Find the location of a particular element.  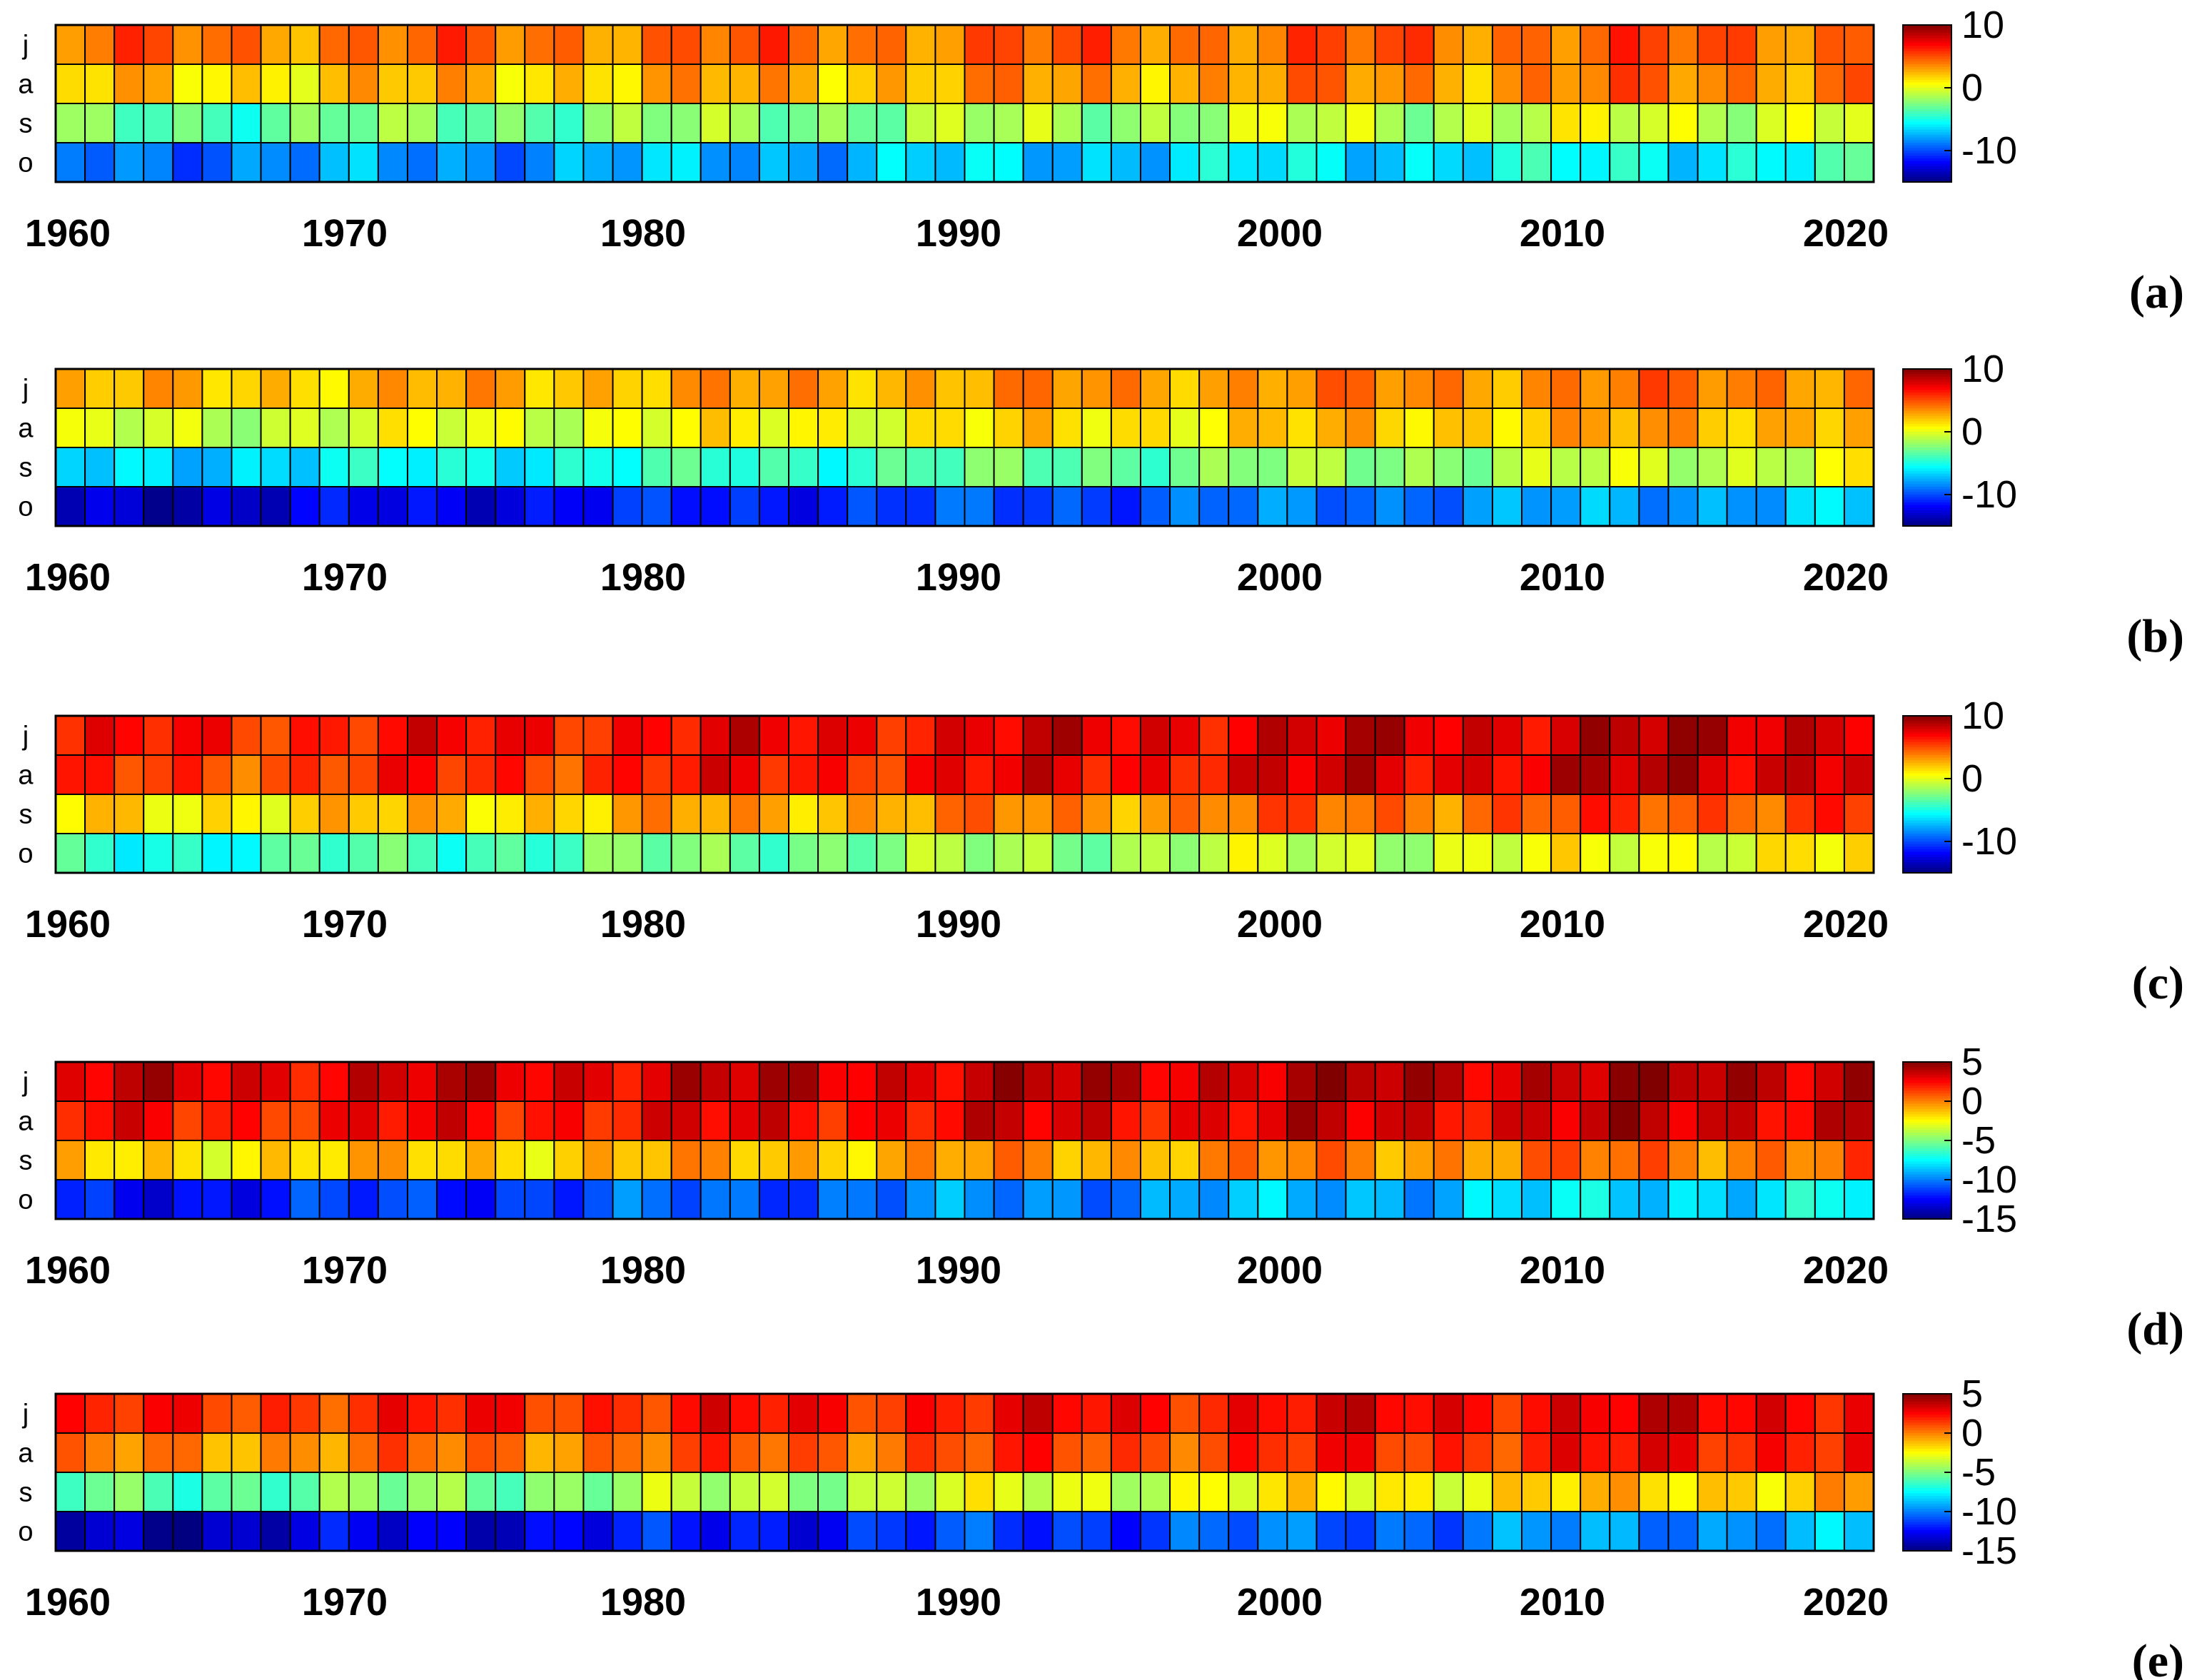

year-label: 1990 is located at coordinates (958, 1270).